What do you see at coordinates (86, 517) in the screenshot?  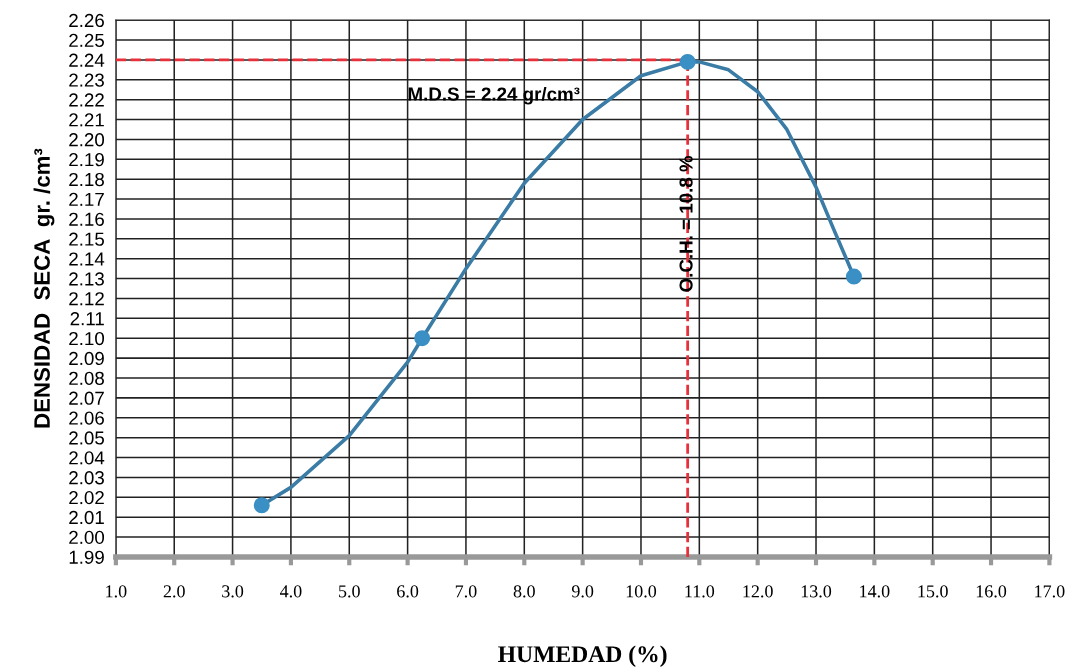 I see `y-tick-label: 2.01` at bounding box center [86, 517].